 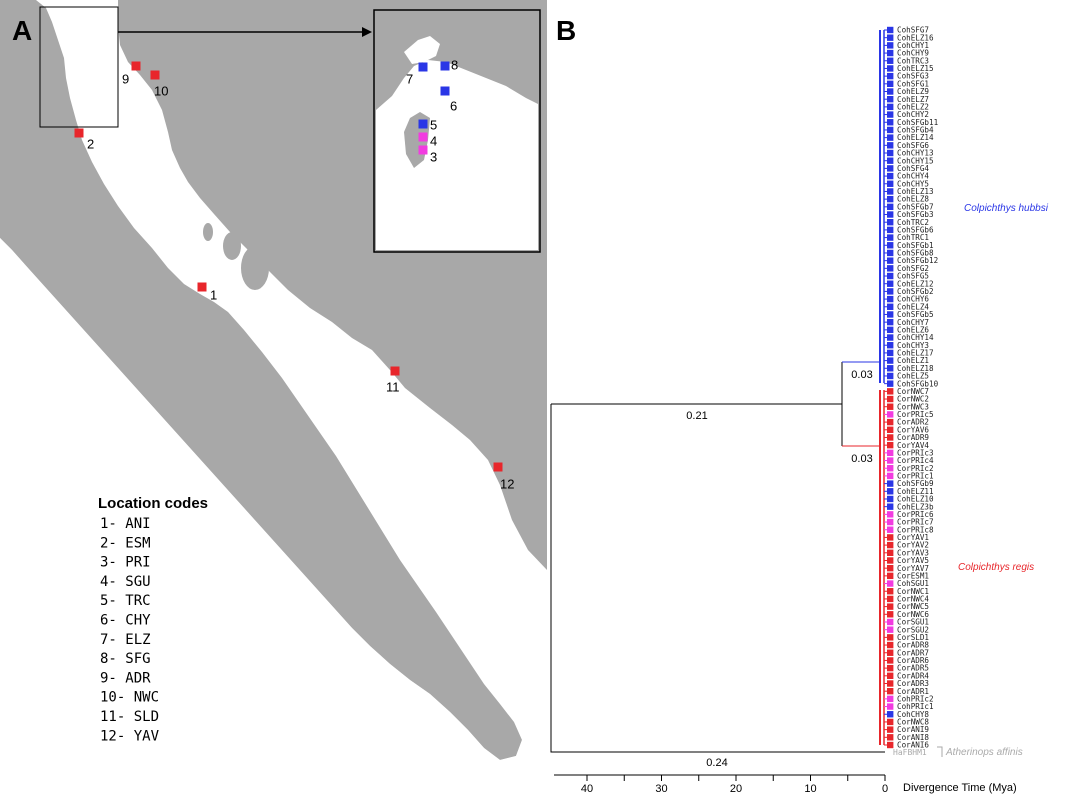 What do you see at coordinates (457, 131) in the screenshot?
I see `inset-map` at bounding box center [457, 131].